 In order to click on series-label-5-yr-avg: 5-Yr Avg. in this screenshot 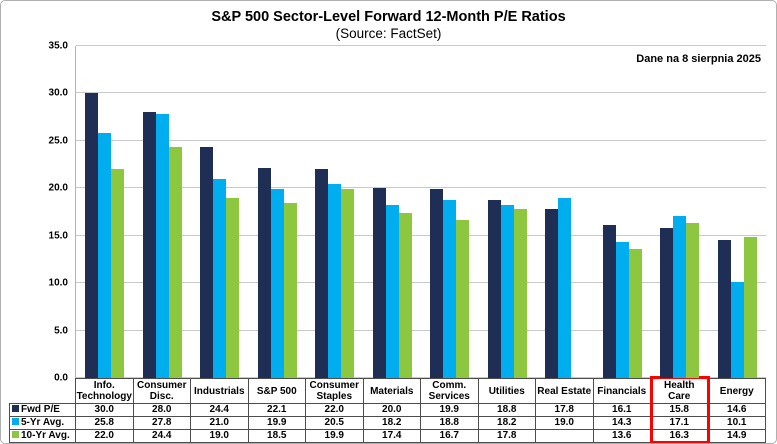, I will do `click(42, 423)`.